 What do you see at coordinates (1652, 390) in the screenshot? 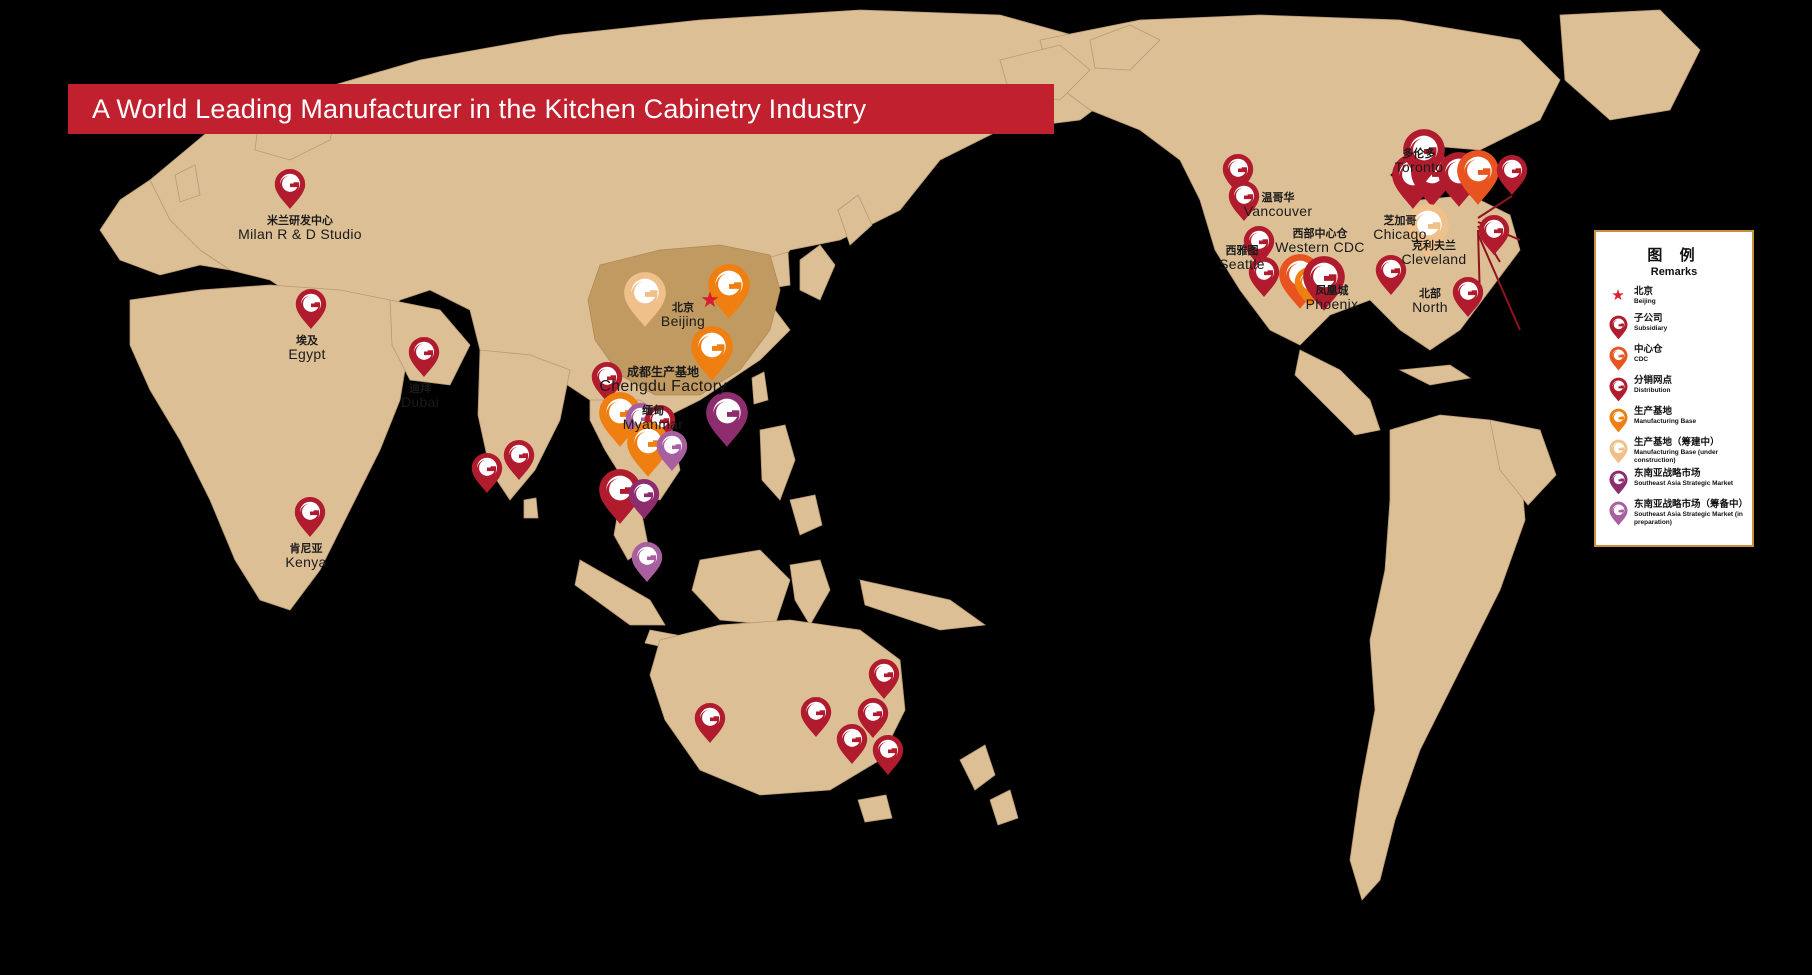
I see `legend-label-en: Distribution` at bounding box center [1652, 390].